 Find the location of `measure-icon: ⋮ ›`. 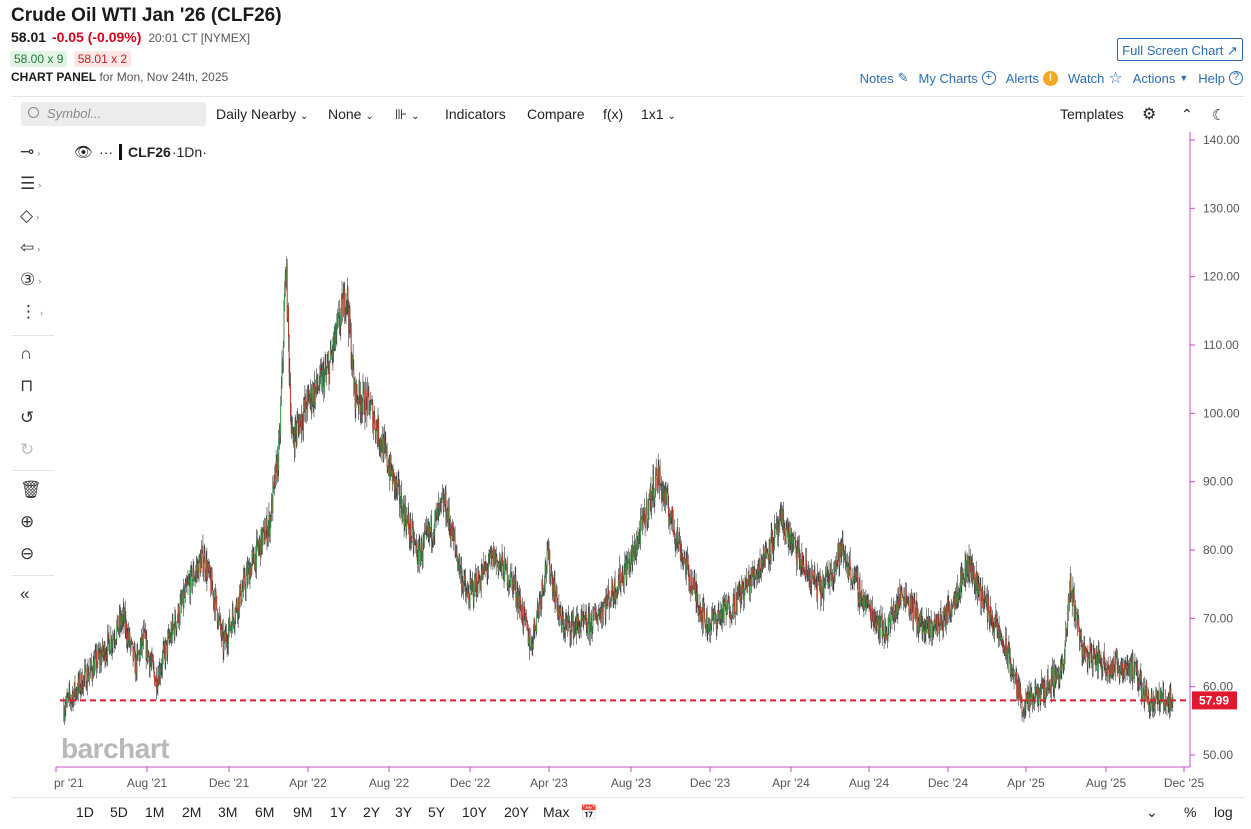

measure-icon: ⋮ › is located at coordinates (31, 311).